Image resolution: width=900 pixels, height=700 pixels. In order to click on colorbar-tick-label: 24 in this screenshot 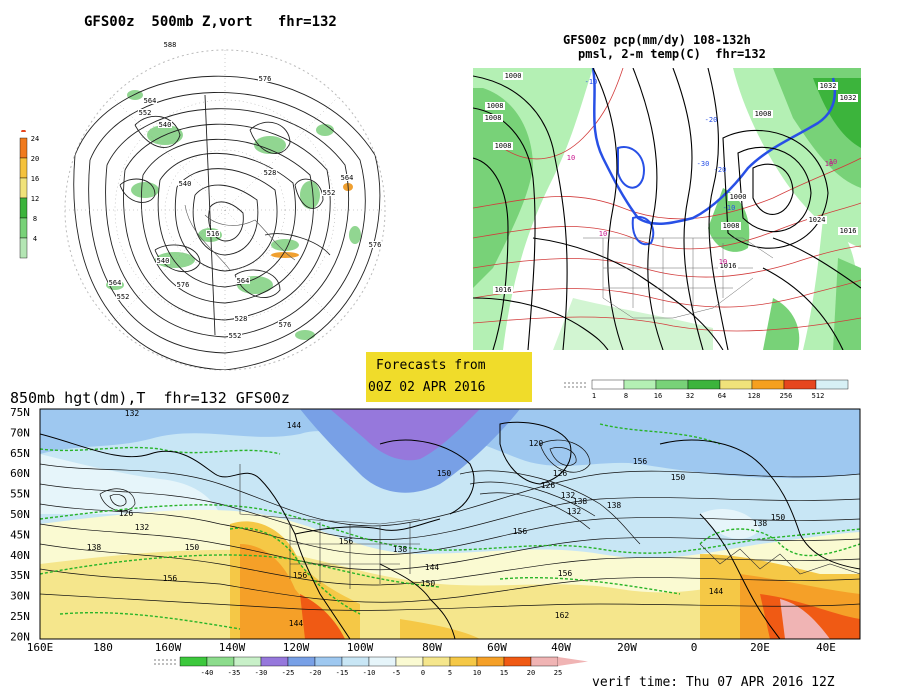, I will do `click(35, 139)`.